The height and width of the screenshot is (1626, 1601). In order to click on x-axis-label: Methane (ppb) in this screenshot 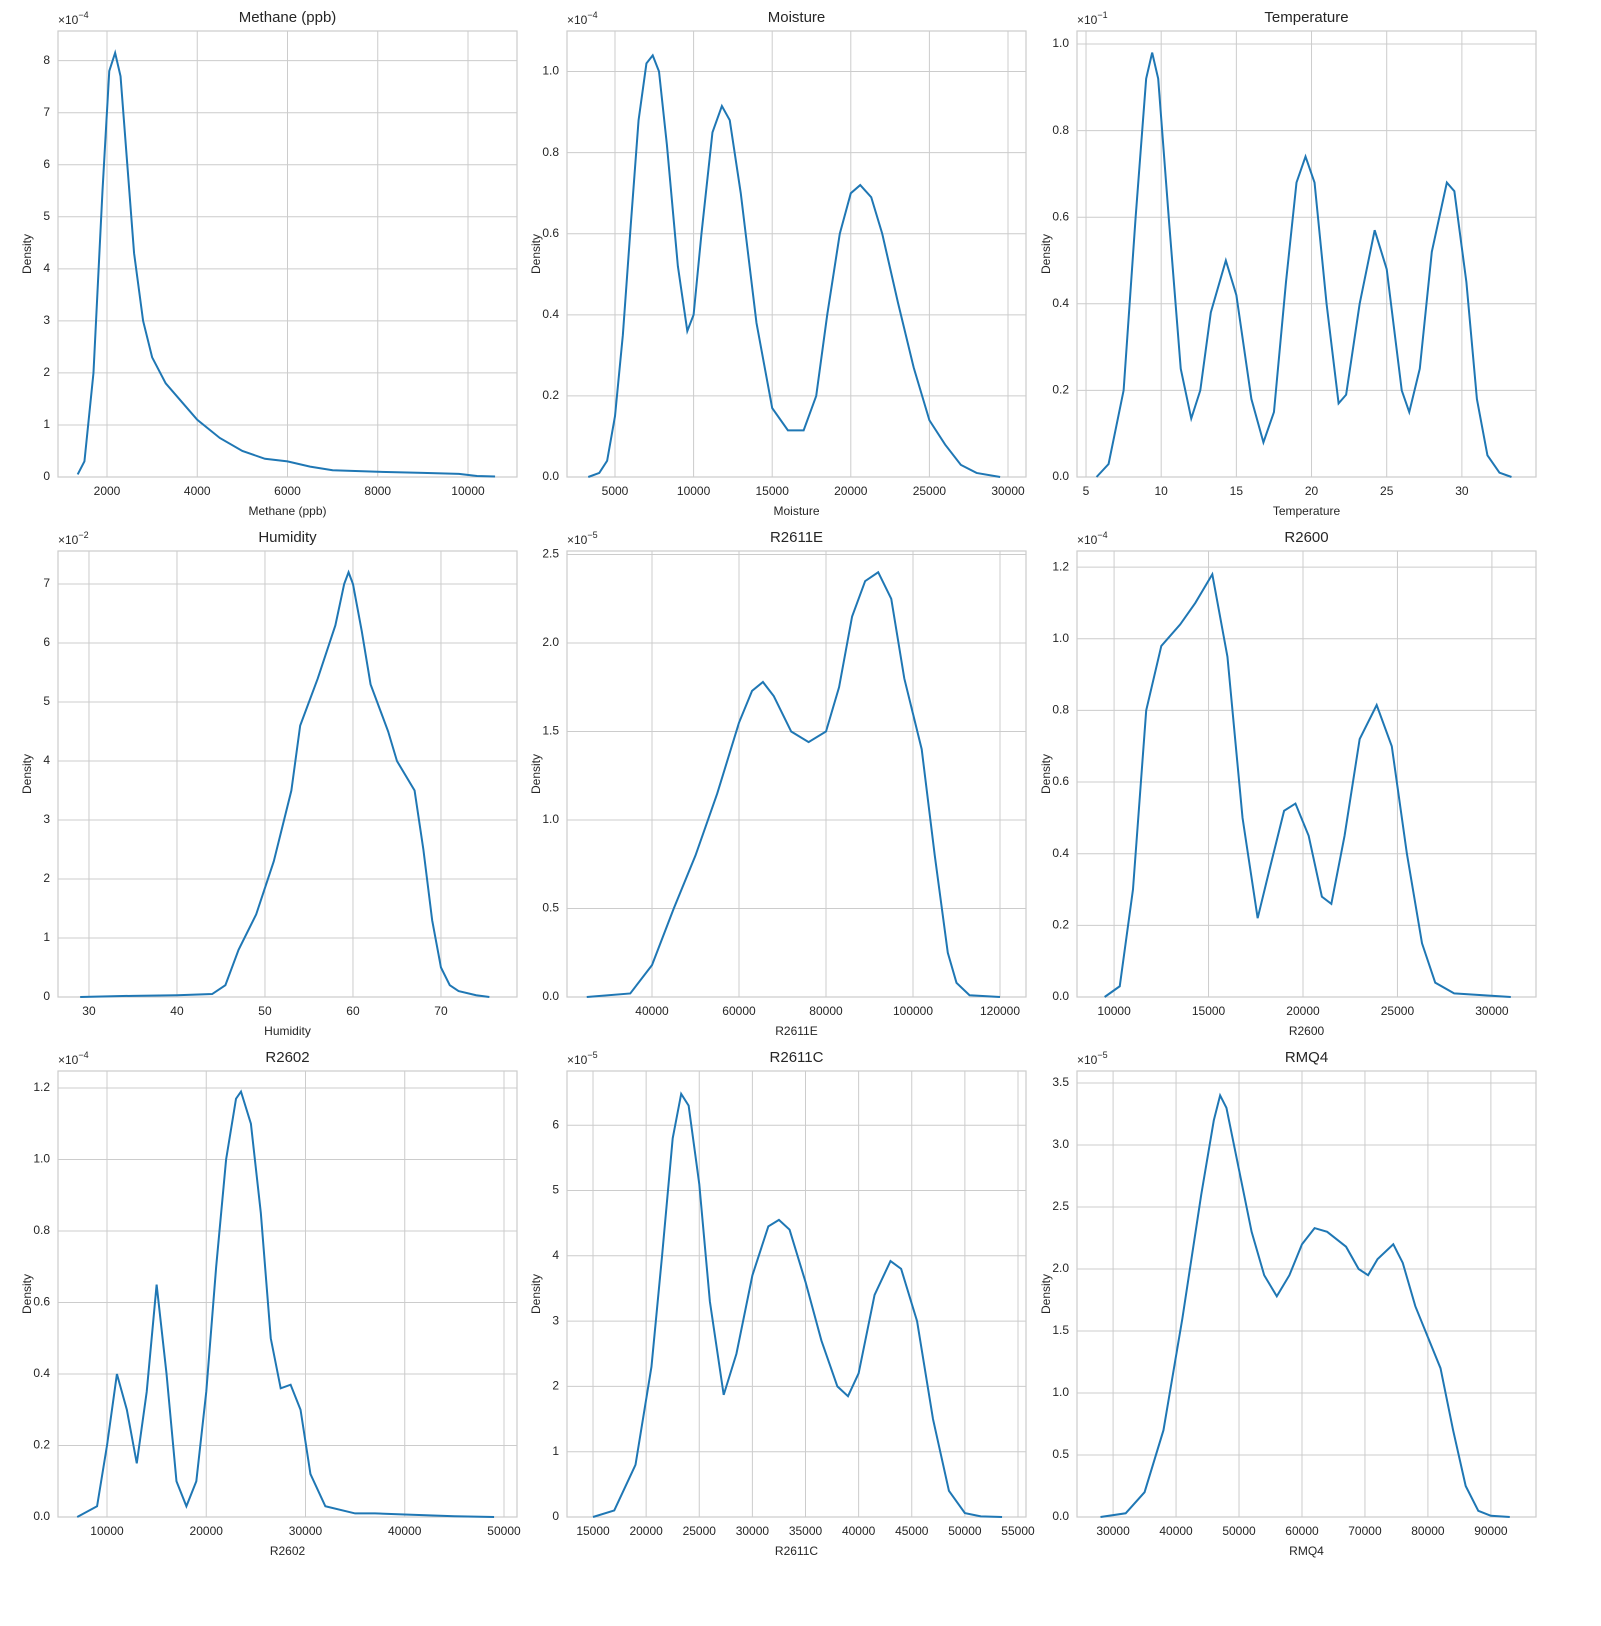, I will do `click(287, 511)`.